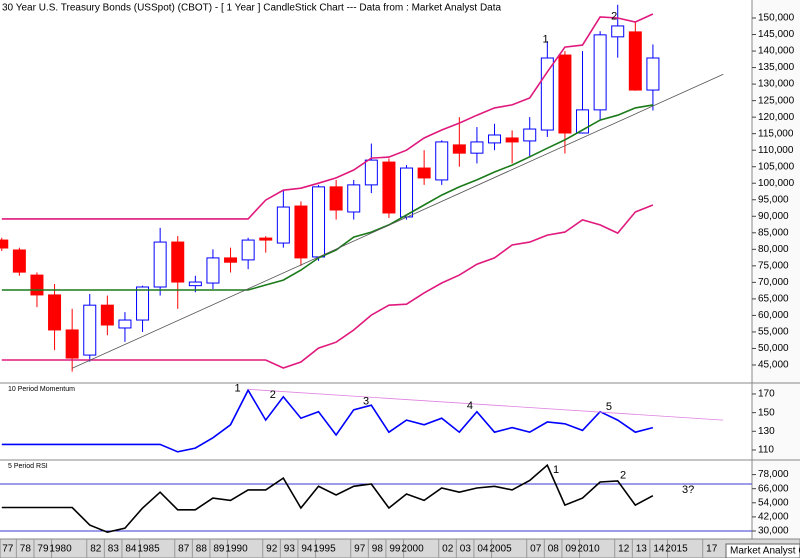 This screenshot has width=800, height=558. I want to click on x-tick-label: 1995, so click(324, 549).